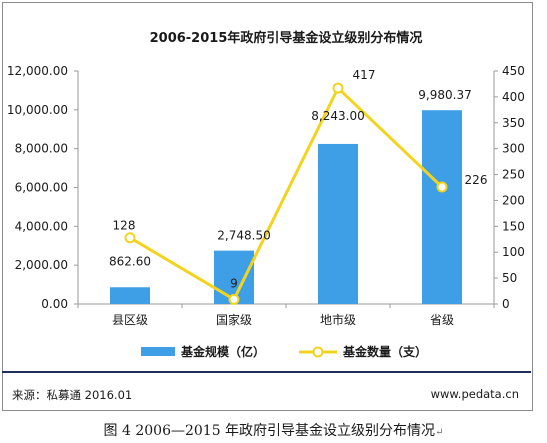 The image size is (547, 443). Describe the element at coordinates (439, 432) in the screenshot. I see `paragraph-mark: ↵` at that location.